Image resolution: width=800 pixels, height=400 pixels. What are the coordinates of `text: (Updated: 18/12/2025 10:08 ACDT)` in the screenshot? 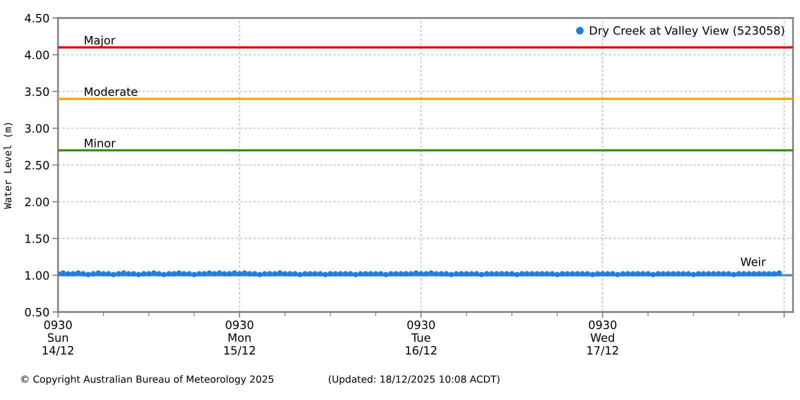 It's located at (414, 380).